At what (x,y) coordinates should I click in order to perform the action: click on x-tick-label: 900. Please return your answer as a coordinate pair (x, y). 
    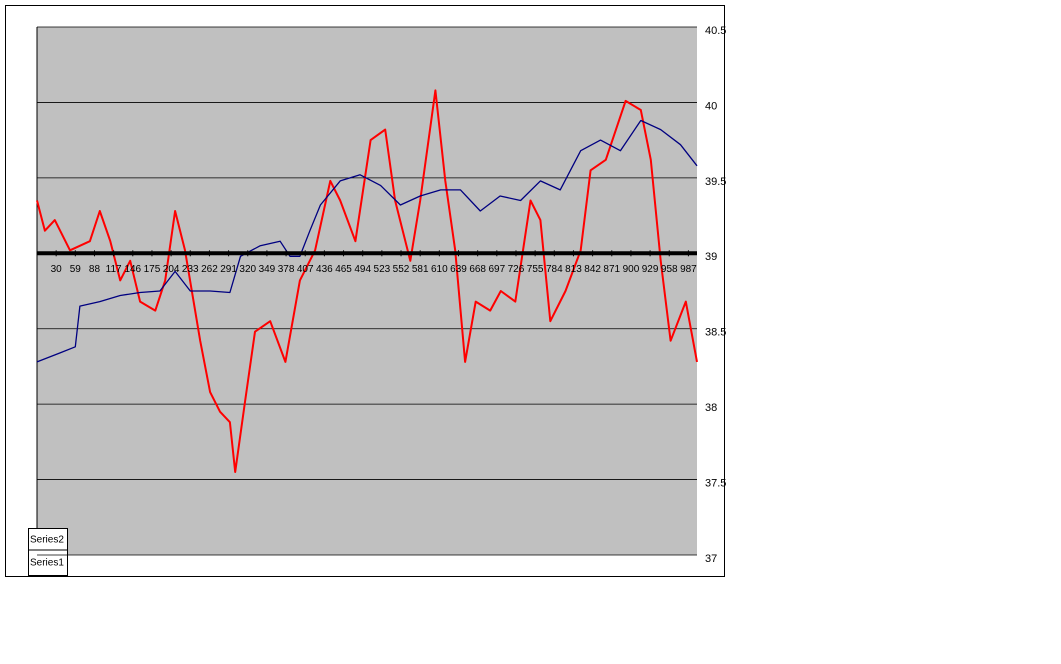
    Looking at the image, I should click on (631, 269).